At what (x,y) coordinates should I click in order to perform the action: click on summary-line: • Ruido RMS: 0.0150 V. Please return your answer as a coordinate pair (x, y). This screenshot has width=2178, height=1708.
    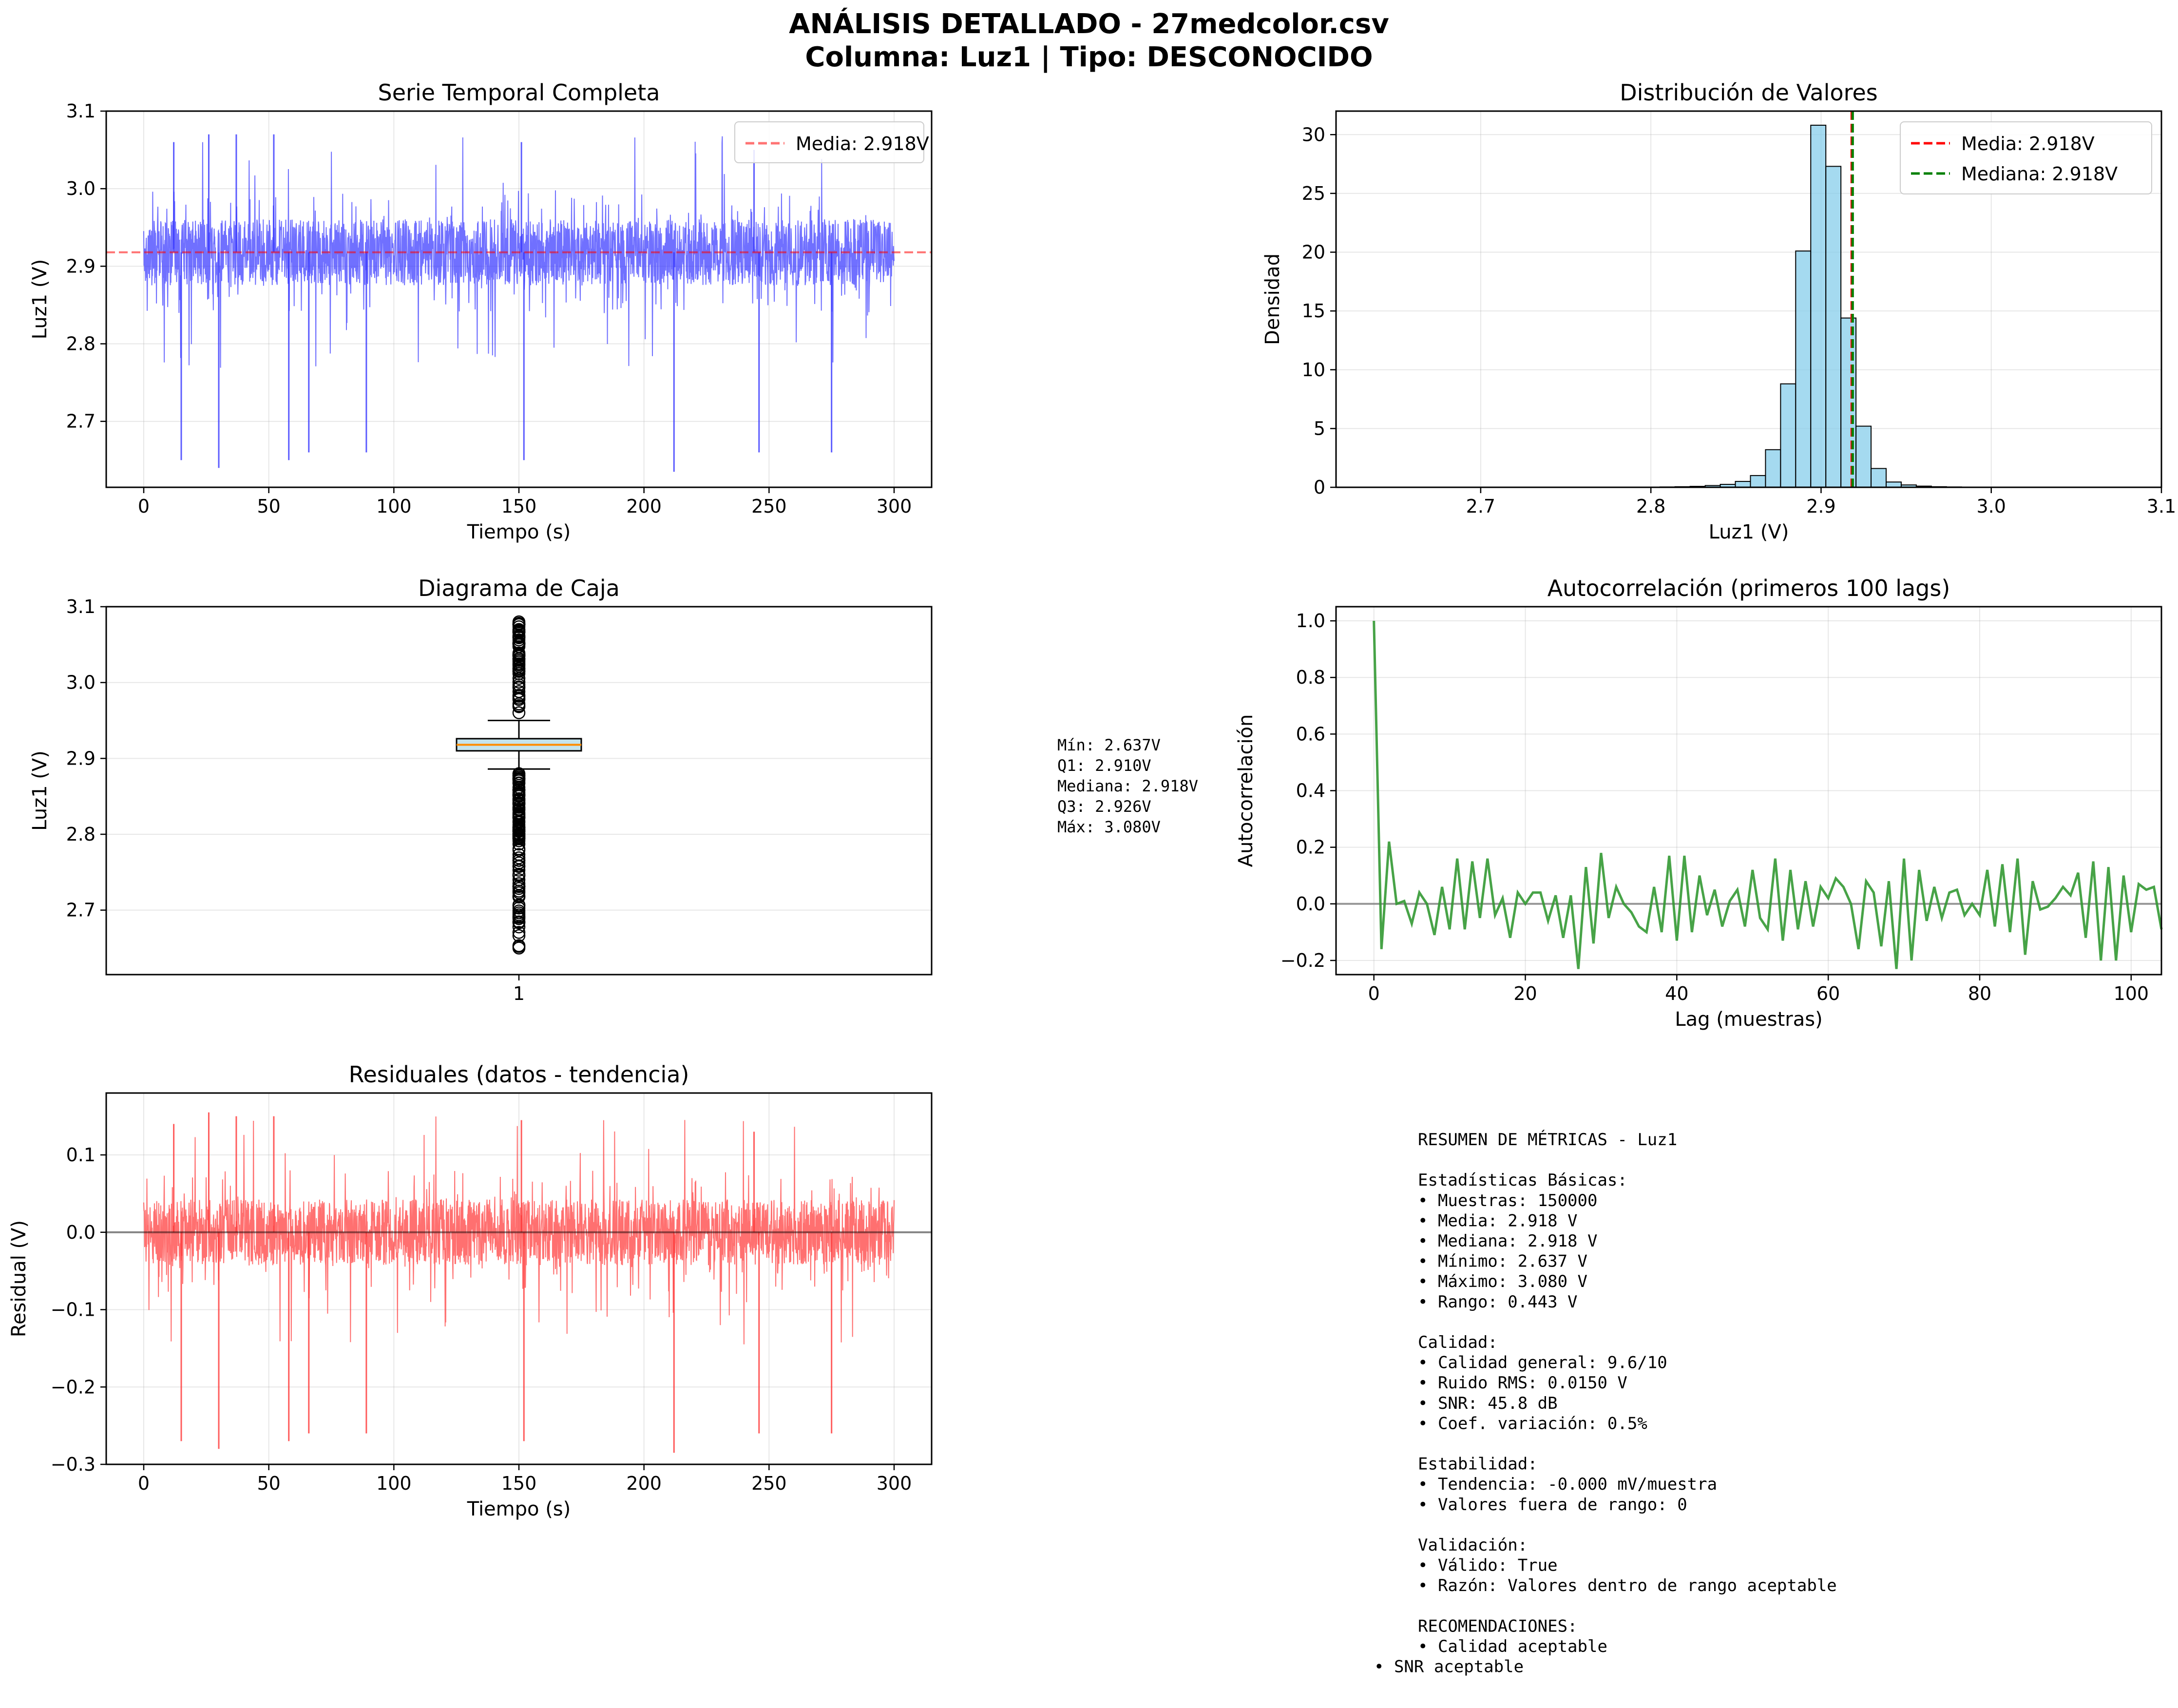
    Looking at the image, I should click on (1523, 1383).